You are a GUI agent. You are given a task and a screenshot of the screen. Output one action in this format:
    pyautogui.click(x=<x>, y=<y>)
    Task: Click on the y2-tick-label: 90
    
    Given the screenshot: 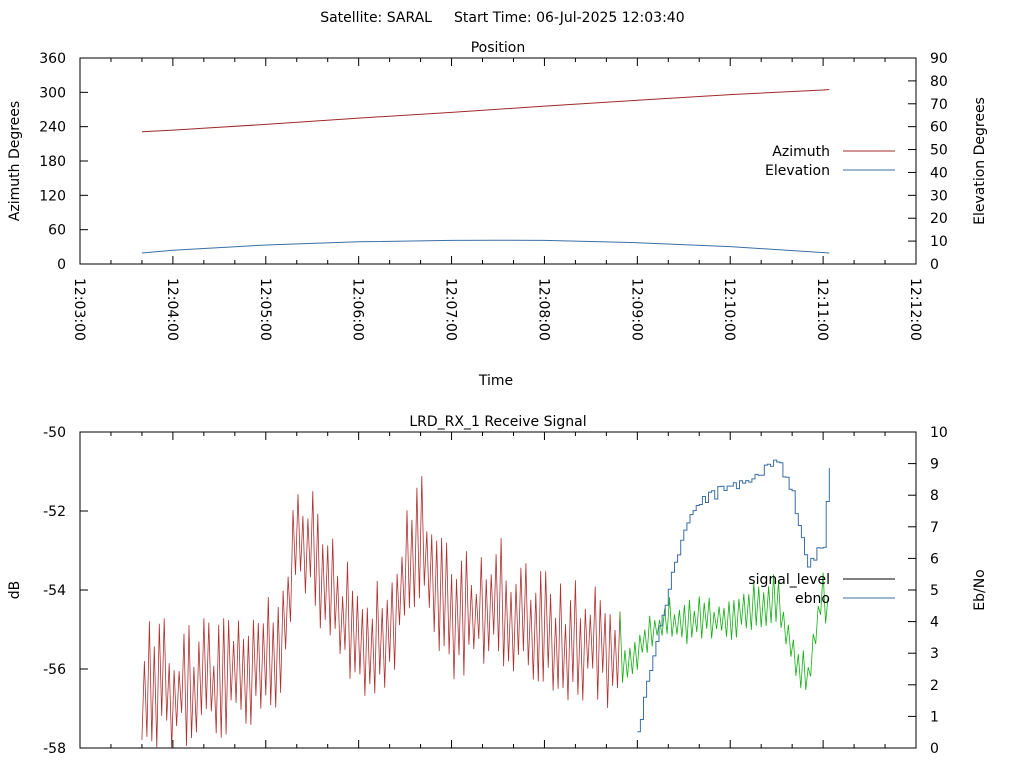 What is the action you would take?
    pyautogui.click(x=939, y=59)
    